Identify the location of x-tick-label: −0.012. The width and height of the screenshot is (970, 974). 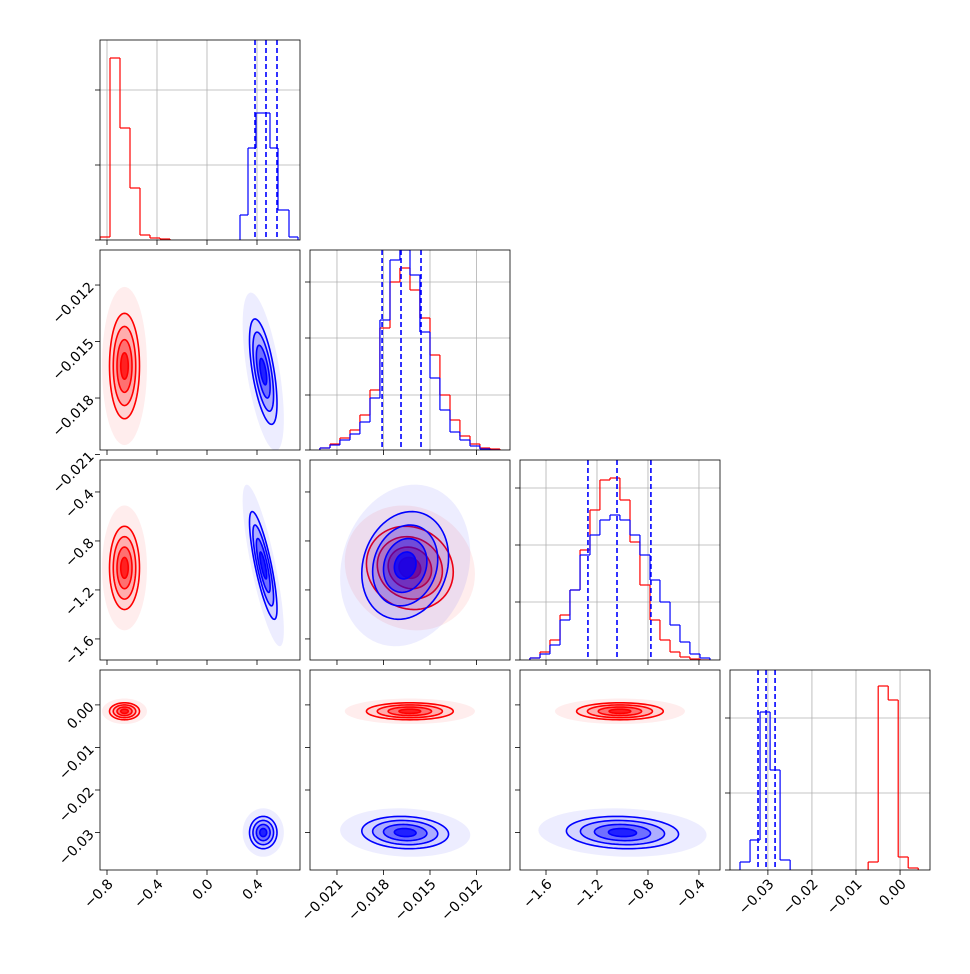
(462, 900).